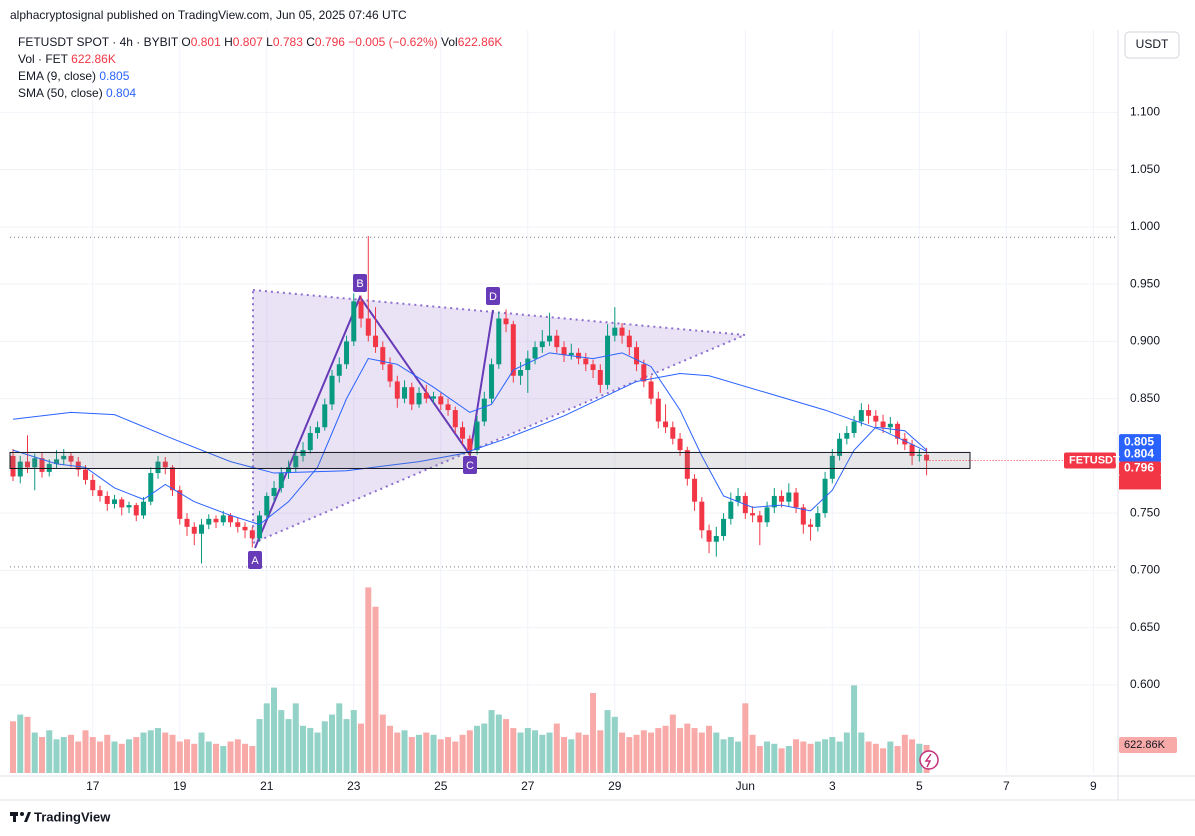 The image size is (1195, 836). What do you see at coordinates (247, 42) in the screenshot?
I see `ohlc-value: 0.807` at bounding box center [247, 42].